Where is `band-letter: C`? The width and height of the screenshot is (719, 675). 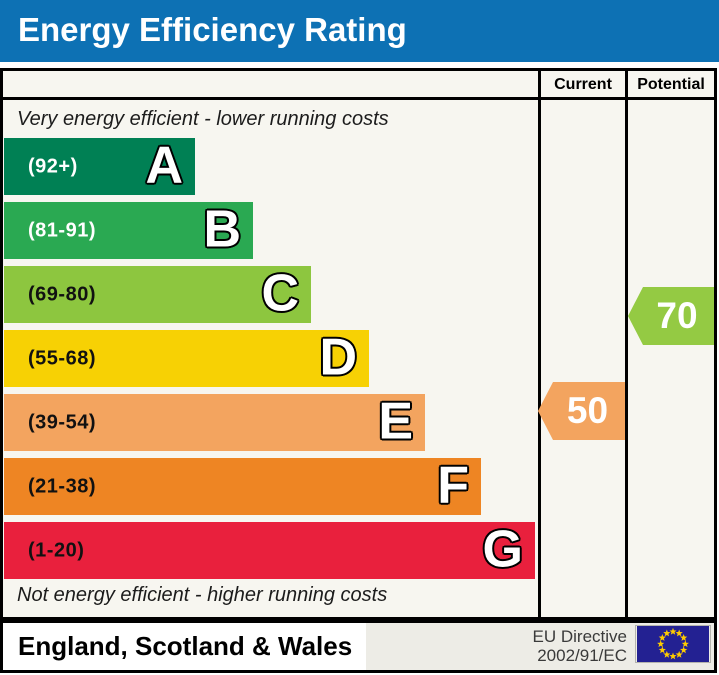 band-letter: C is located at coordinates (280, 292).